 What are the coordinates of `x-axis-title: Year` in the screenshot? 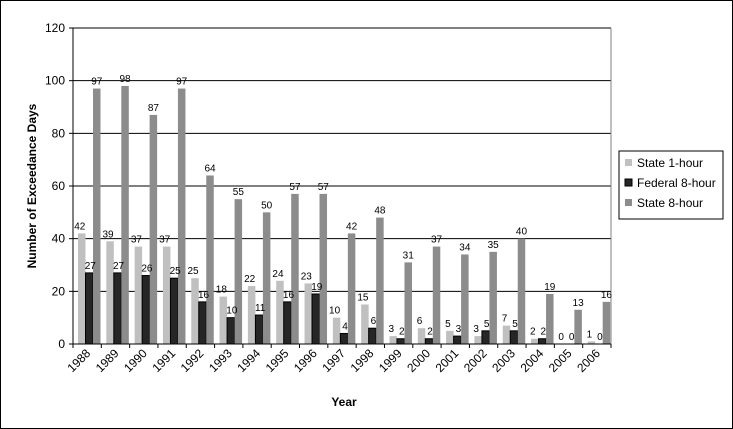 It's located at (344, 402).